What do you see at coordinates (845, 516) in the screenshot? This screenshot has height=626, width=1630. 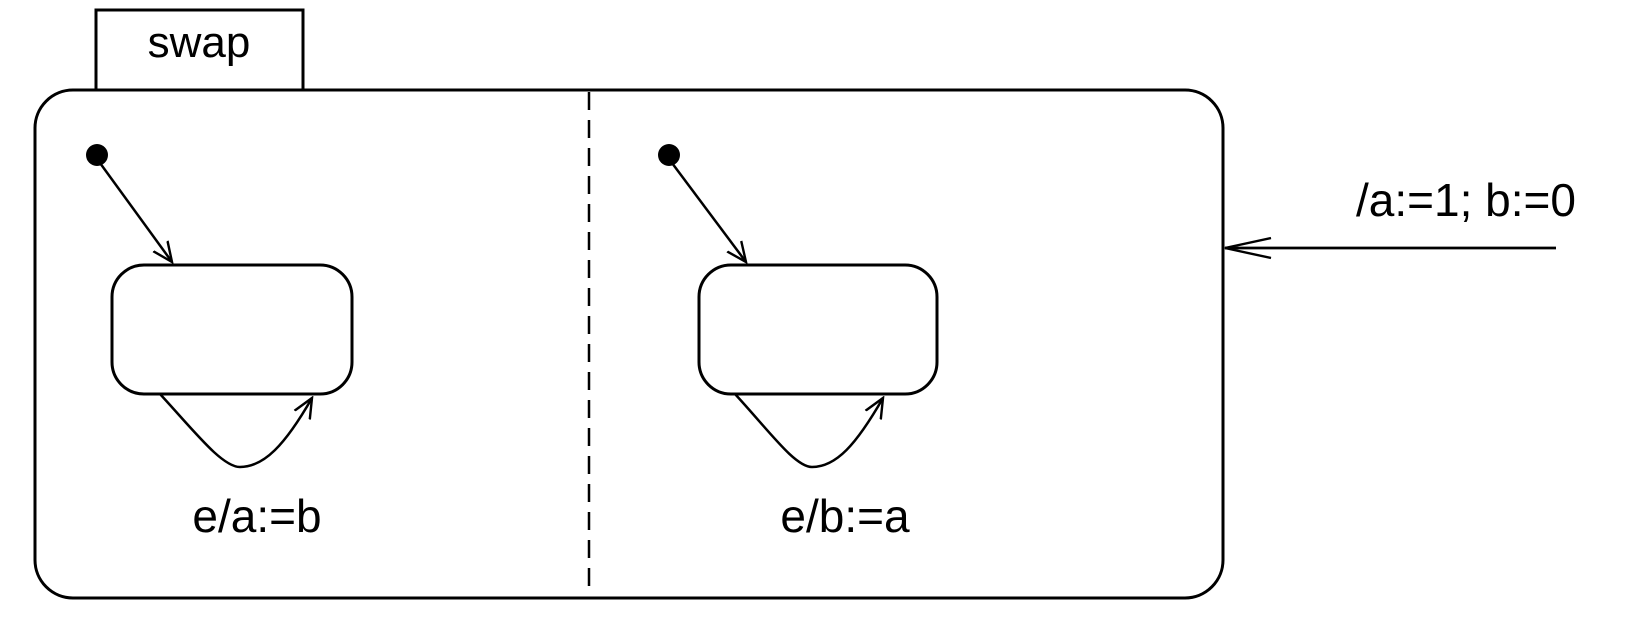 I see `transition-label: e/b:=a` at bounding box center [845, 516].